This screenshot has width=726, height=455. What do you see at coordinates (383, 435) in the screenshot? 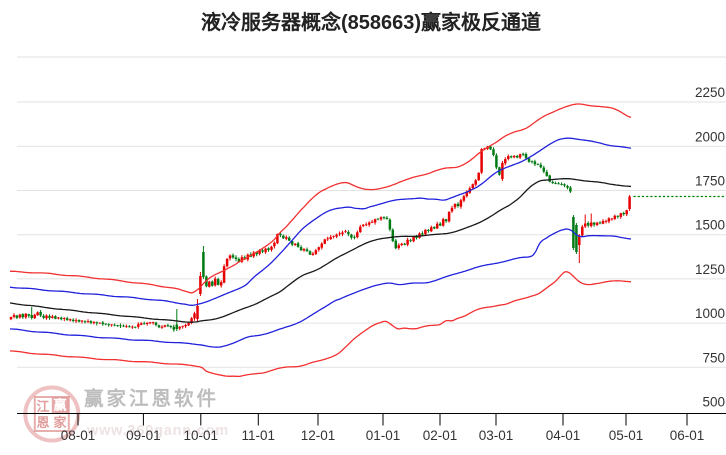
I see `svg-text: 01-01` at bounding box center [383, 435].